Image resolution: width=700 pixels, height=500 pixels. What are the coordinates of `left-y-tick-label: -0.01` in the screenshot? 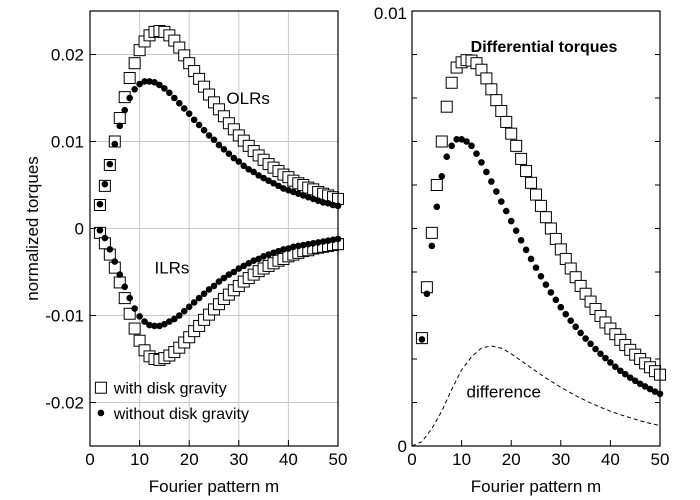 It's located at (64, 316).